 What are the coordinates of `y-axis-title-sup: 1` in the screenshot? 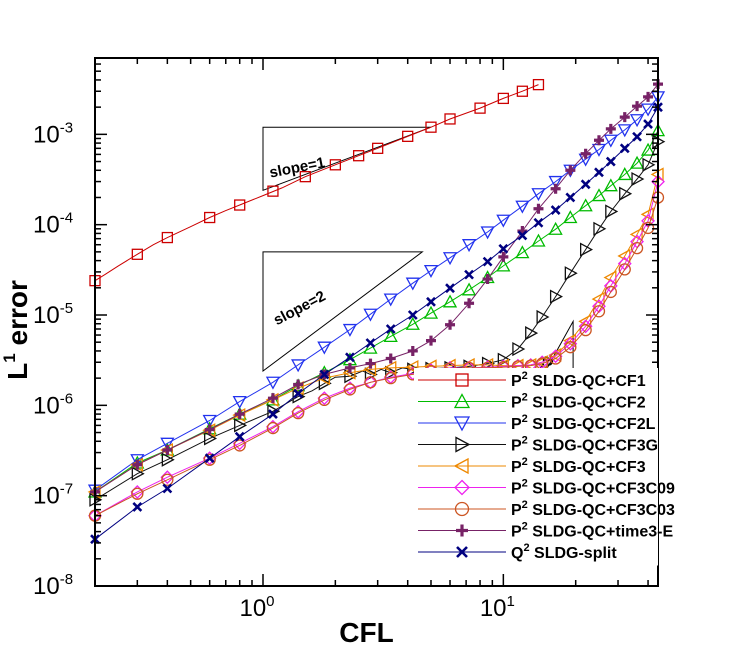 It's located at (9, 357).